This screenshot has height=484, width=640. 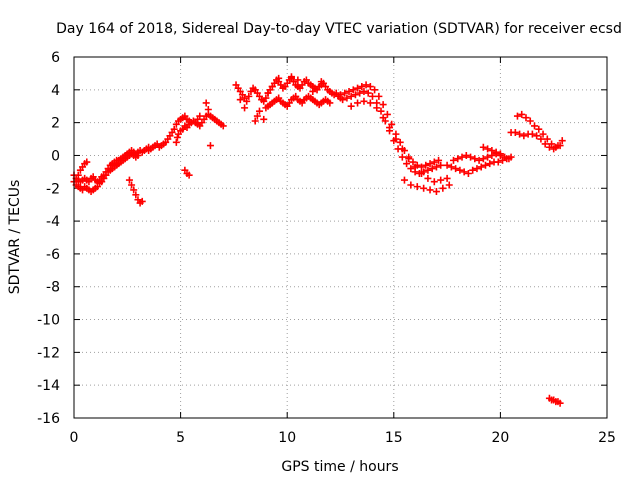 What do you see at coordinates (74, 438) in the screenshot?
I see `x-tick-label: 0` at bounding box center [74, 438].